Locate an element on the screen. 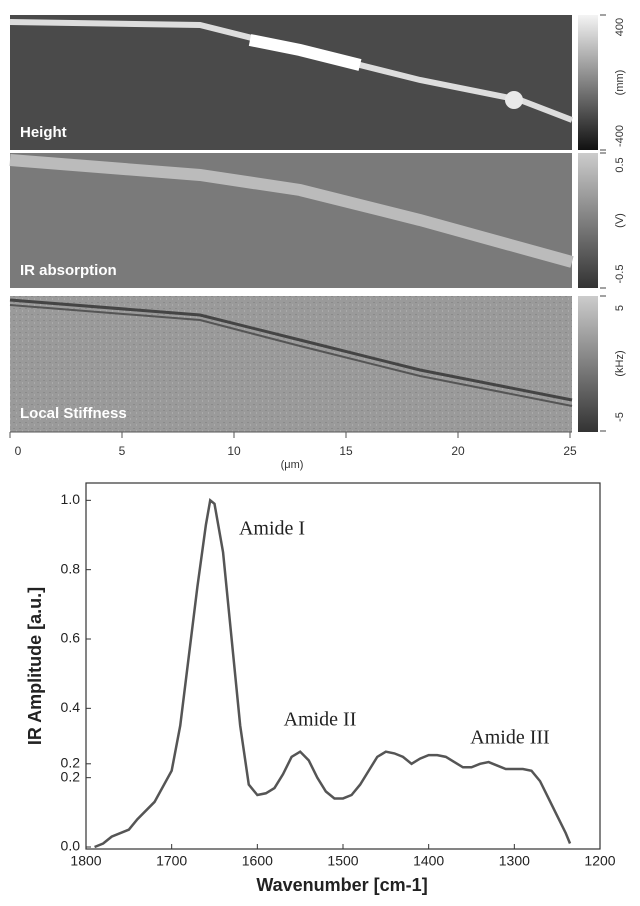 The image size is (640, 906). x-tick-label: 20 is located at coordinates (458, 451).